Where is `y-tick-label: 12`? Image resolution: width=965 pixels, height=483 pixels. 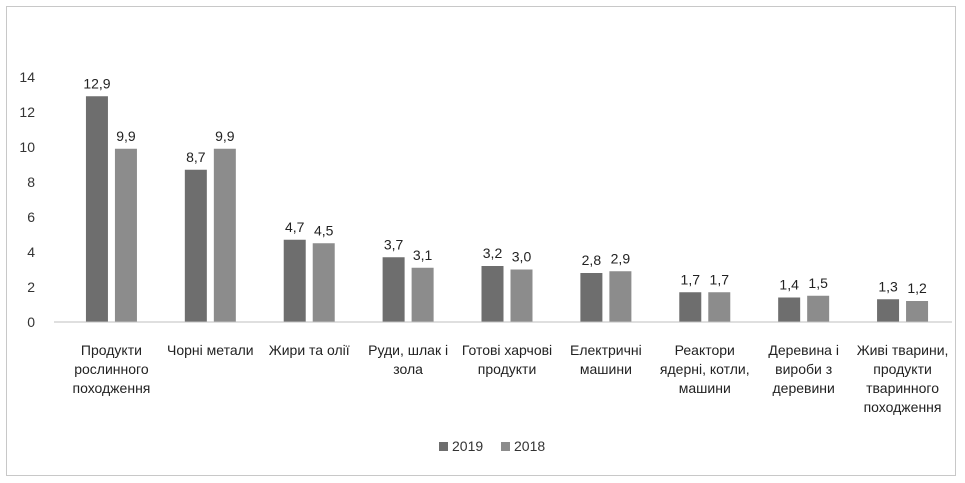 y-tick-label: 12 is located at coordinates (27, 112).